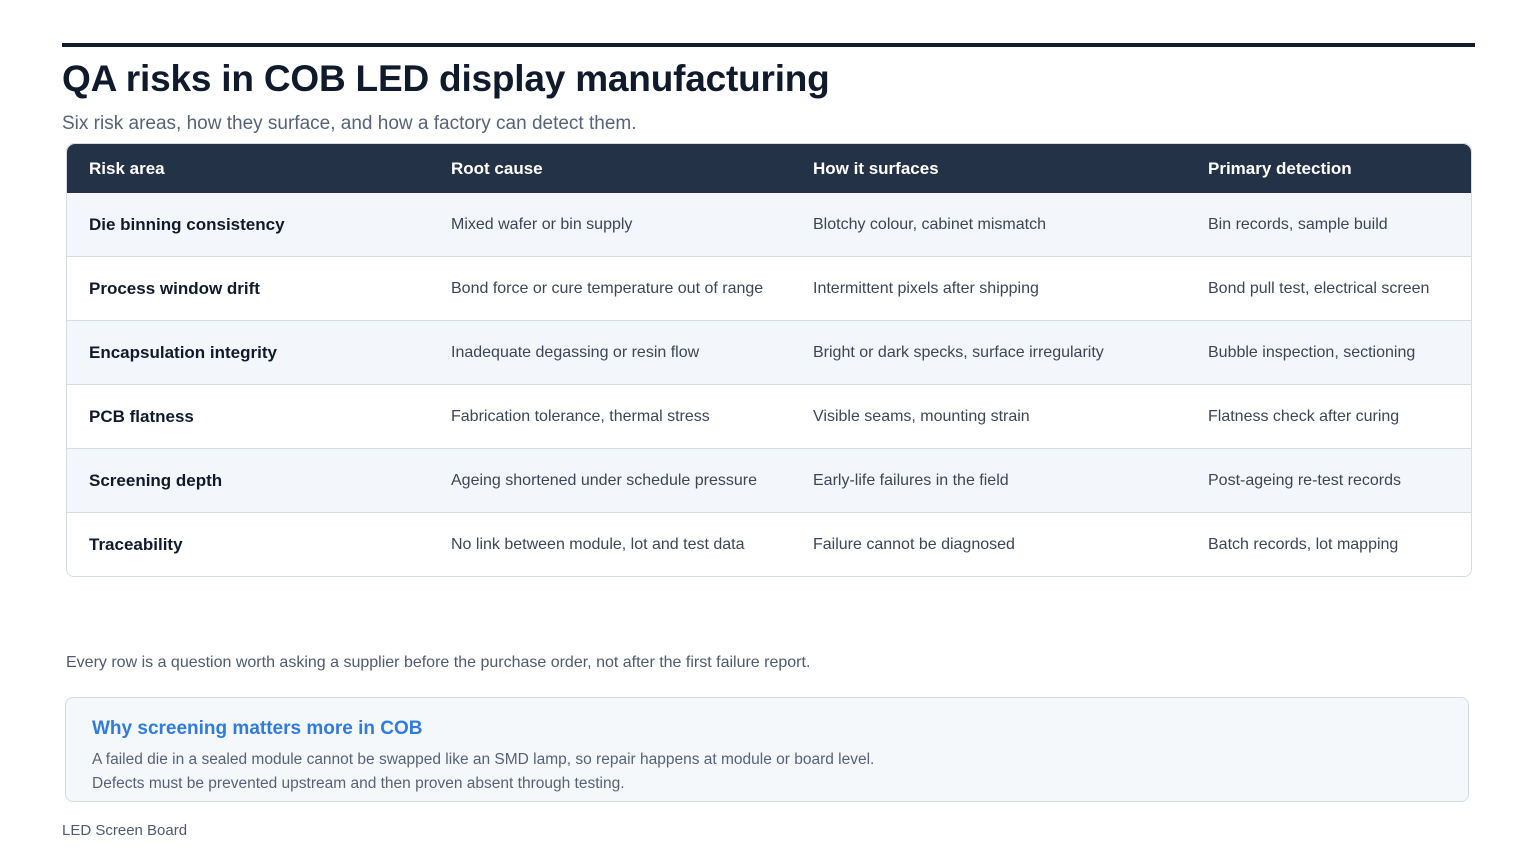 This screenshot has width=1536, height=865. Describe the element at coordinates (921, 416) in the screenshot. I see `cell-how-it-surfaces: Visible seams, mounting strain` at that location.